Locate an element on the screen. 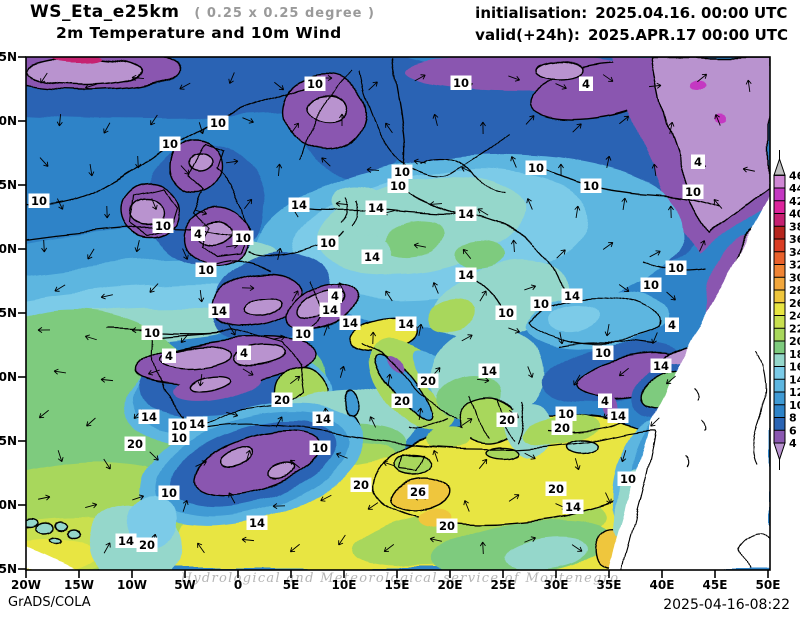  svg-text: 28 is located at coordinates (794, 290).